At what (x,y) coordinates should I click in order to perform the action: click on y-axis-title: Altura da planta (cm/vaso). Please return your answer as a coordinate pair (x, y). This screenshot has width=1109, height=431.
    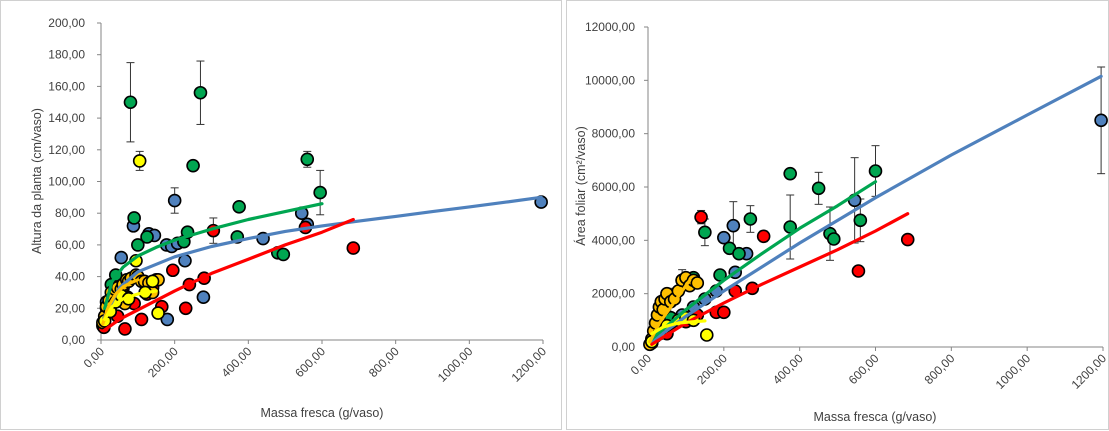
    Looking at the image, I should click on (37, 181).